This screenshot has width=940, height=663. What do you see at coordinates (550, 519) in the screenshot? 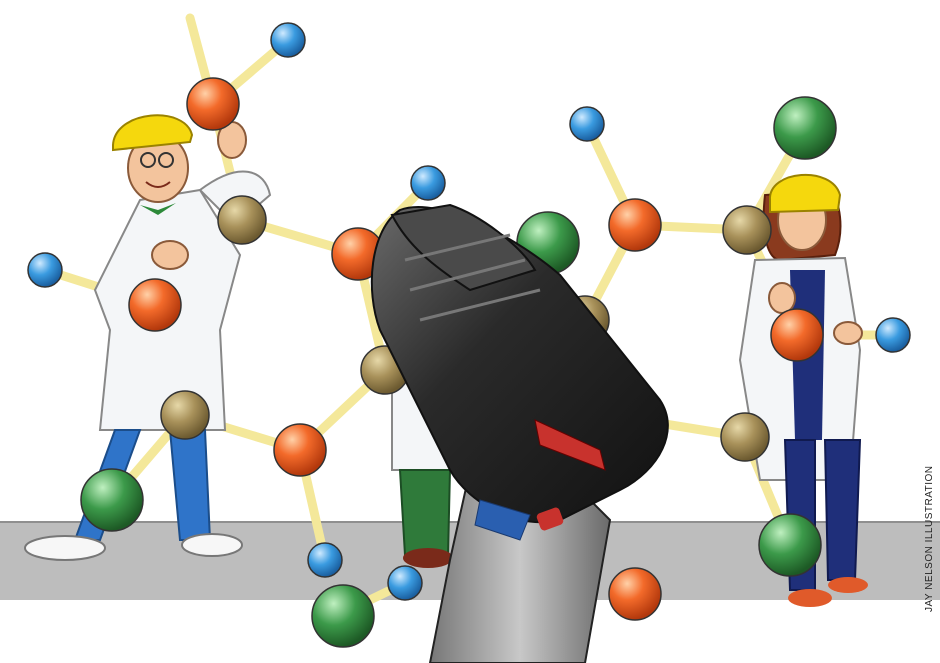
I see `drill-trigger` at bounding box center [550, 519].